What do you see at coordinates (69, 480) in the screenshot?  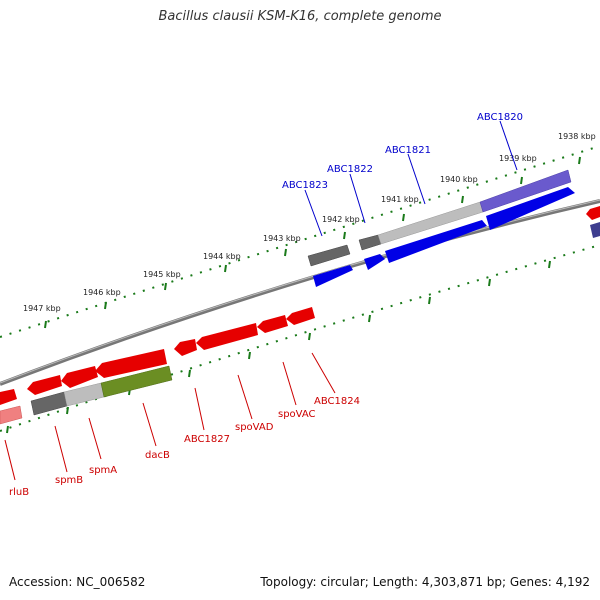 I see `gene-label-reverse: spmB` at bounding box center [69, 480].